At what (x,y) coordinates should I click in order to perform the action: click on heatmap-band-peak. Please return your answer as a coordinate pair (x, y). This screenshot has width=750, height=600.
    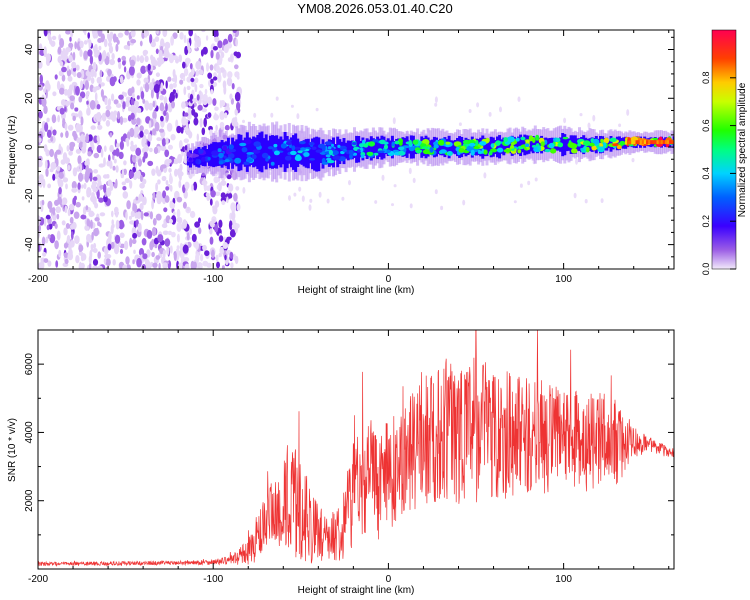
    Looking at the image, I should click on (631, 142).